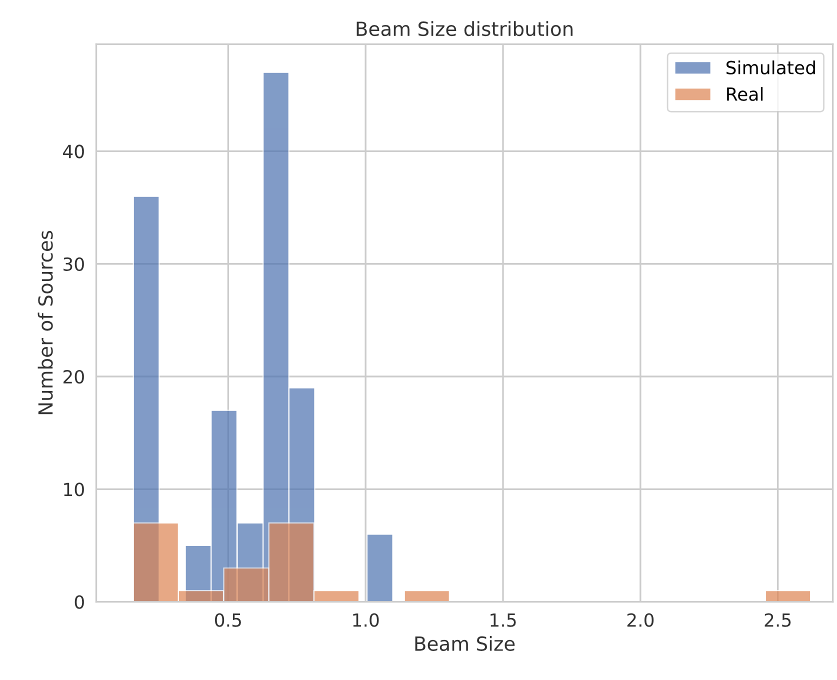 This screenshot has width=837, height=680. I want to click on legend-label: Real, so click(745, 93).